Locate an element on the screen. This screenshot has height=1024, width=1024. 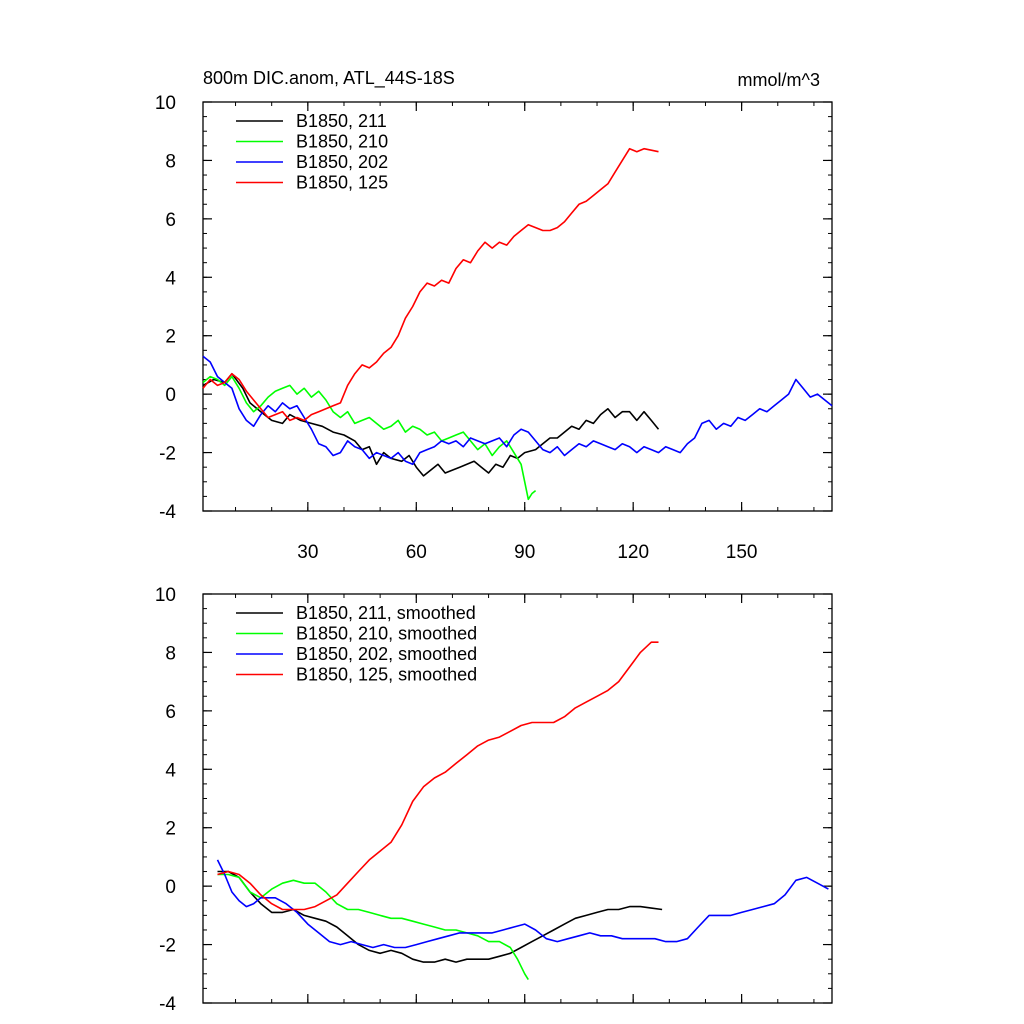
legend-label: B1850, 211, smoothed is located at coordinates (386, 613).